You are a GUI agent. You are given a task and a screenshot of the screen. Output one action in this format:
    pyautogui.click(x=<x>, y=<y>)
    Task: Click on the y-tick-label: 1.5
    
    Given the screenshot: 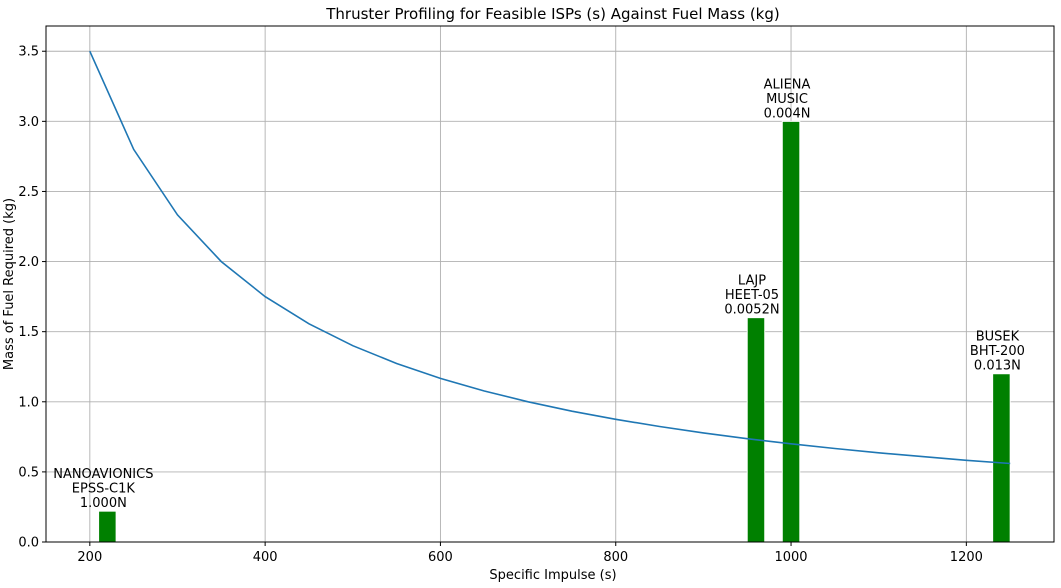 What is the action you would take?
    pyautogui.click(x=28, y=332)
    